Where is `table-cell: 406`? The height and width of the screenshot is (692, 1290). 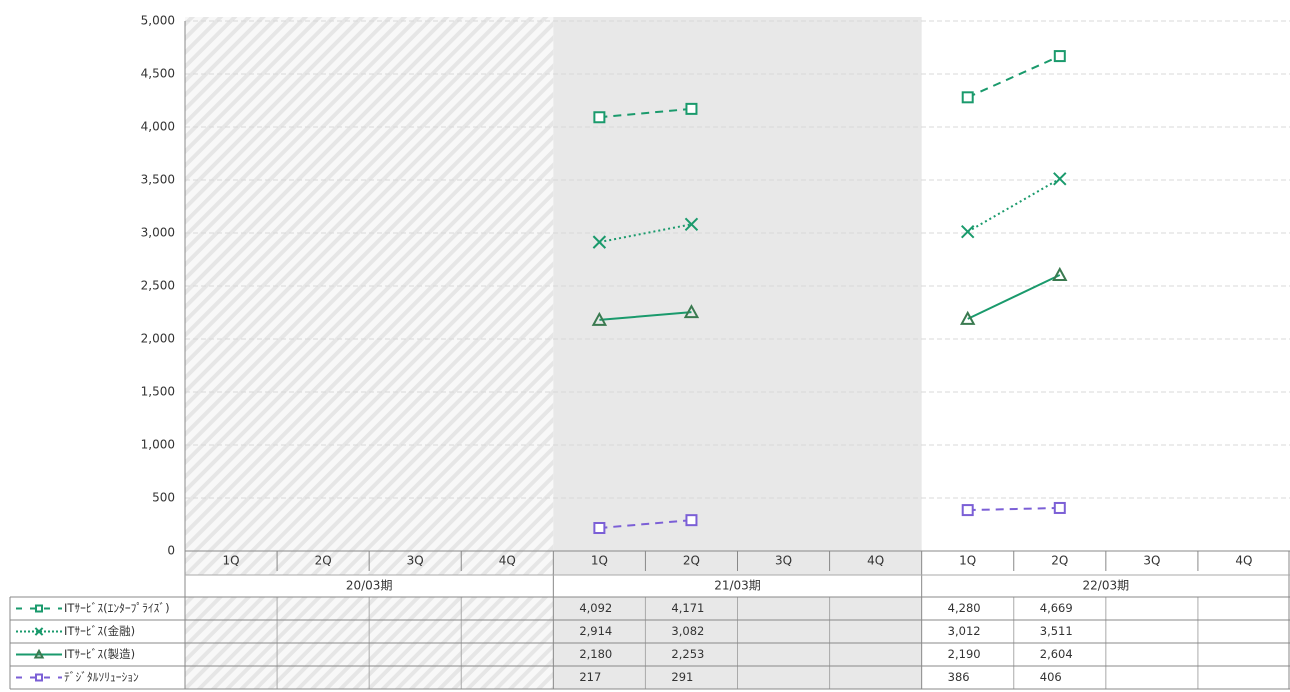 table-cell: 406 is located at coordinates (1051, 677).